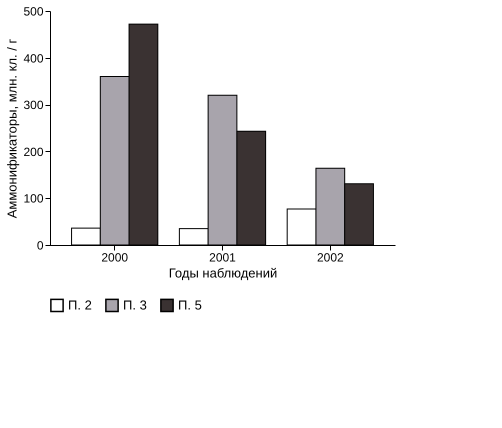  Describe the element at coordinates (80, 304) in the screenshot. I see `legend-label: П. 2` at that location.